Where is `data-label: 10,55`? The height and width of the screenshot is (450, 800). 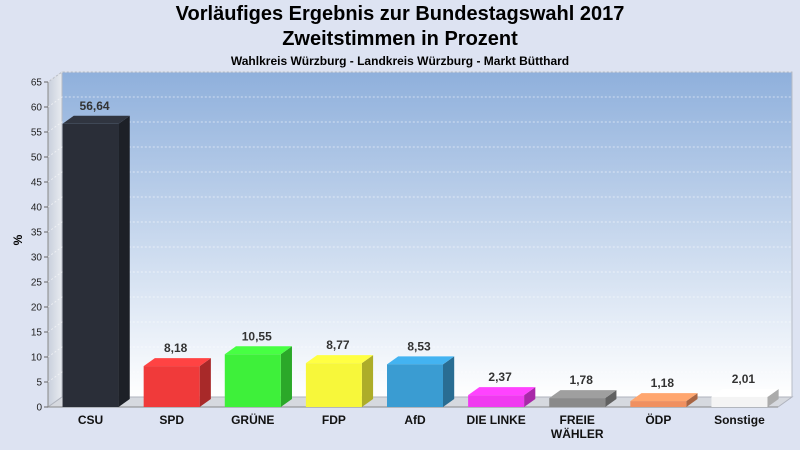 data-label: 10,55 is located at coordinates (257, 336).